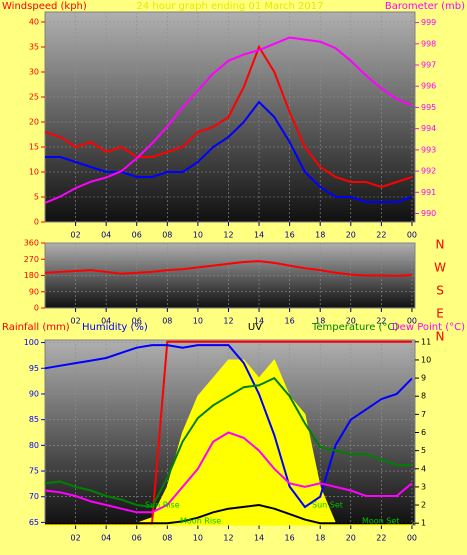 The width and height of the screenshot is (467, 555). I want to click on y2-tick-label: 2, so click(423, 505).